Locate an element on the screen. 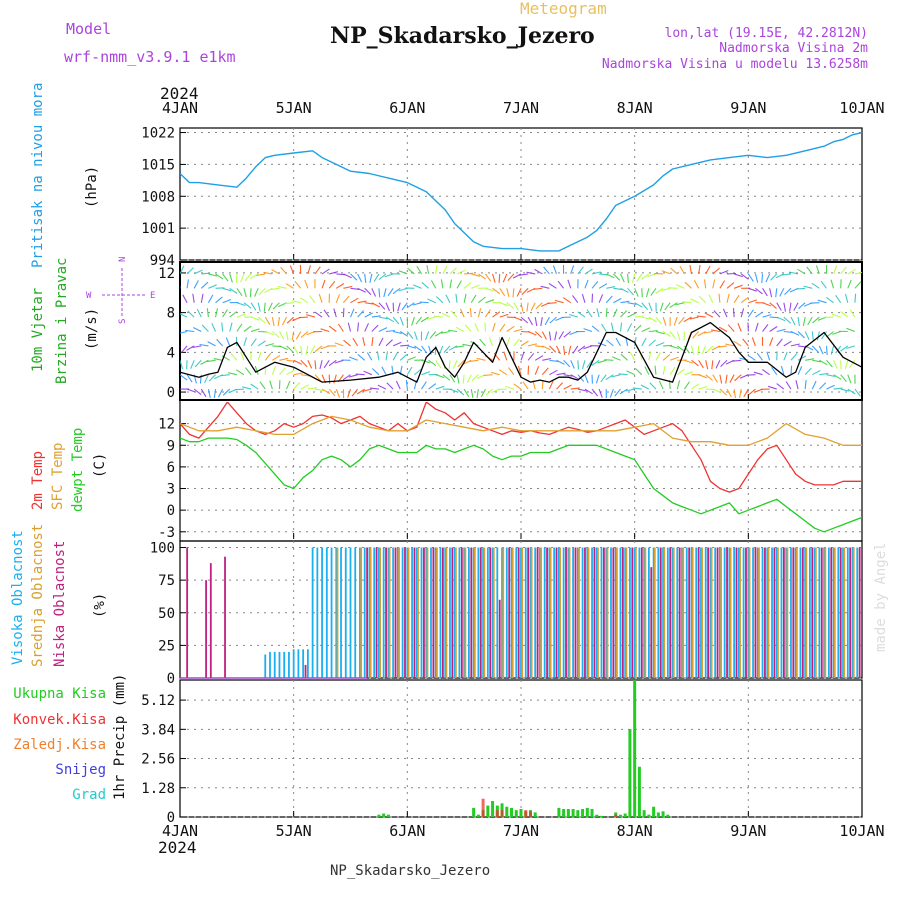 This screenshot has width=900, height=900. cloud-unit: (%) is located at coordinates (100, 605).